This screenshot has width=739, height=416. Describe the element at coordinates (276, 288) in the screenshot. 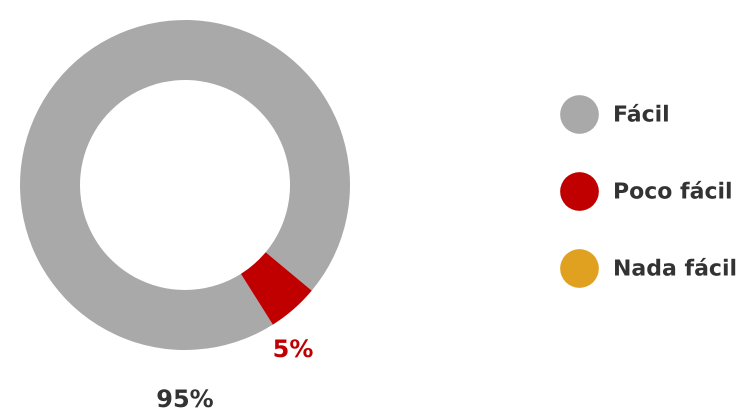

I see `donut-slice` at that location.